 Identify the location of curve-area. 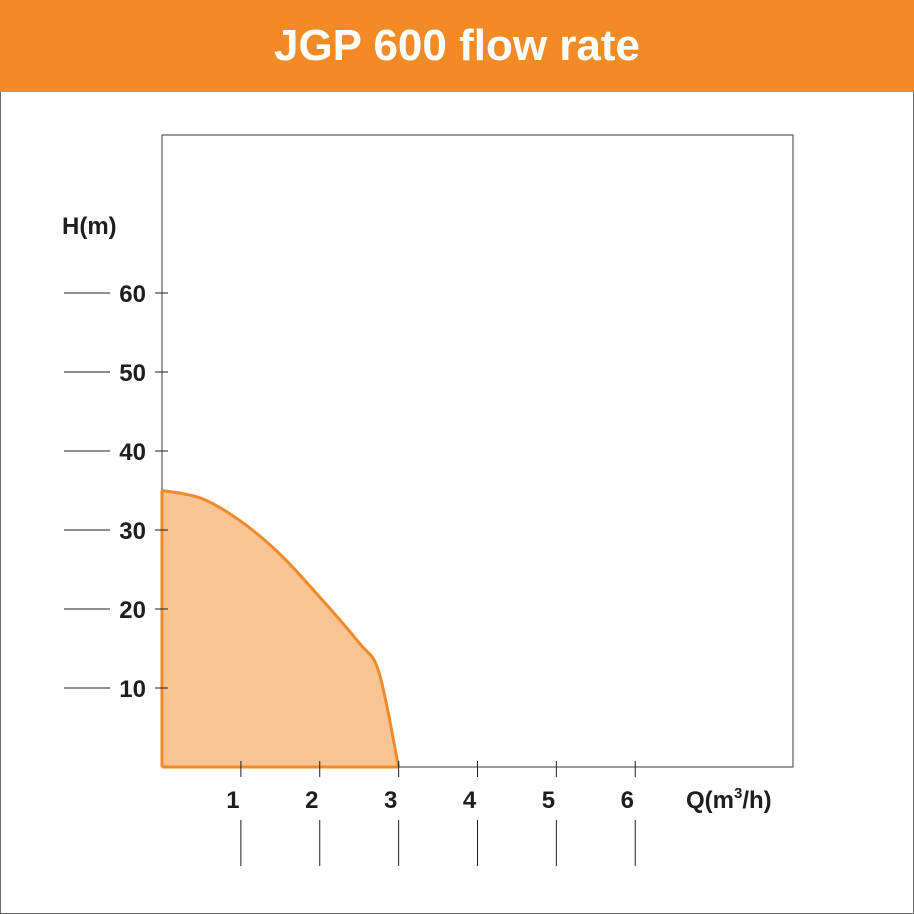
(280, 628).